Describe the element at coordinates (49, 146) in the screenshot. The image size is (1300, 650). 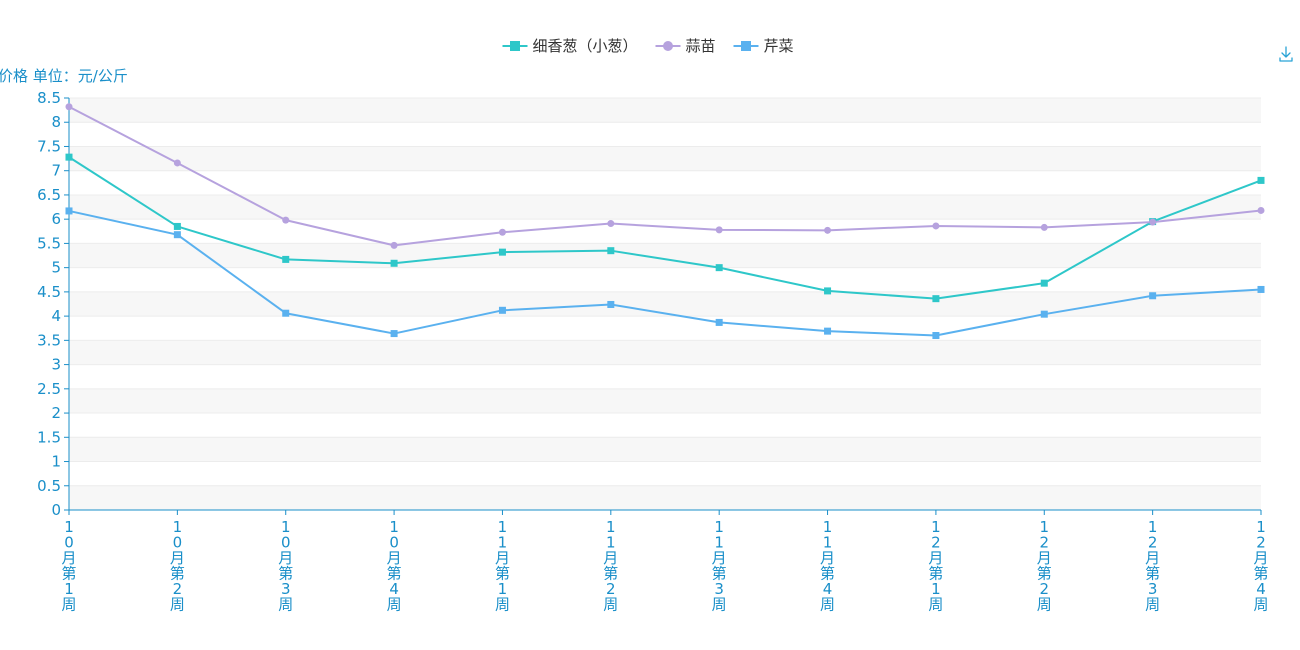
I see `y-tick-label: 7.5` at that location.